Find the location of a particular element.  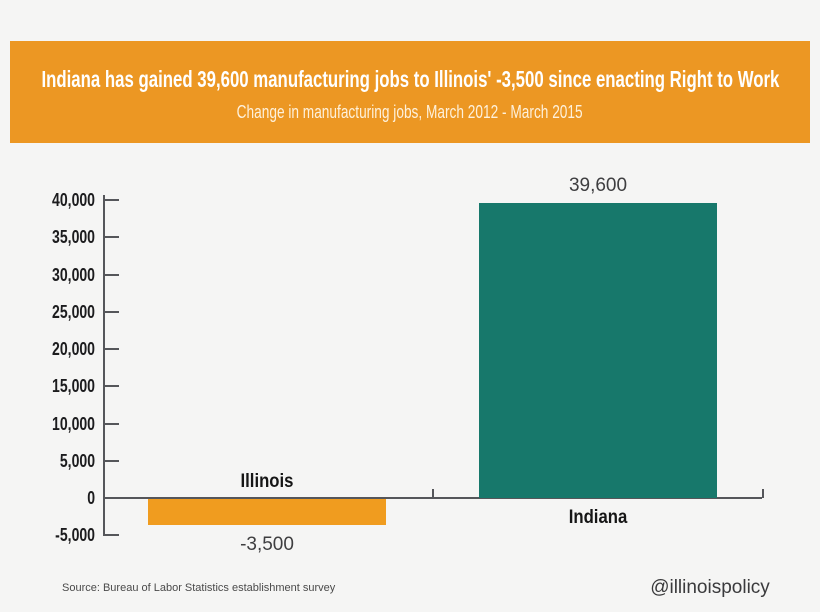

bar-indiana is located at coordinates (598, 350).